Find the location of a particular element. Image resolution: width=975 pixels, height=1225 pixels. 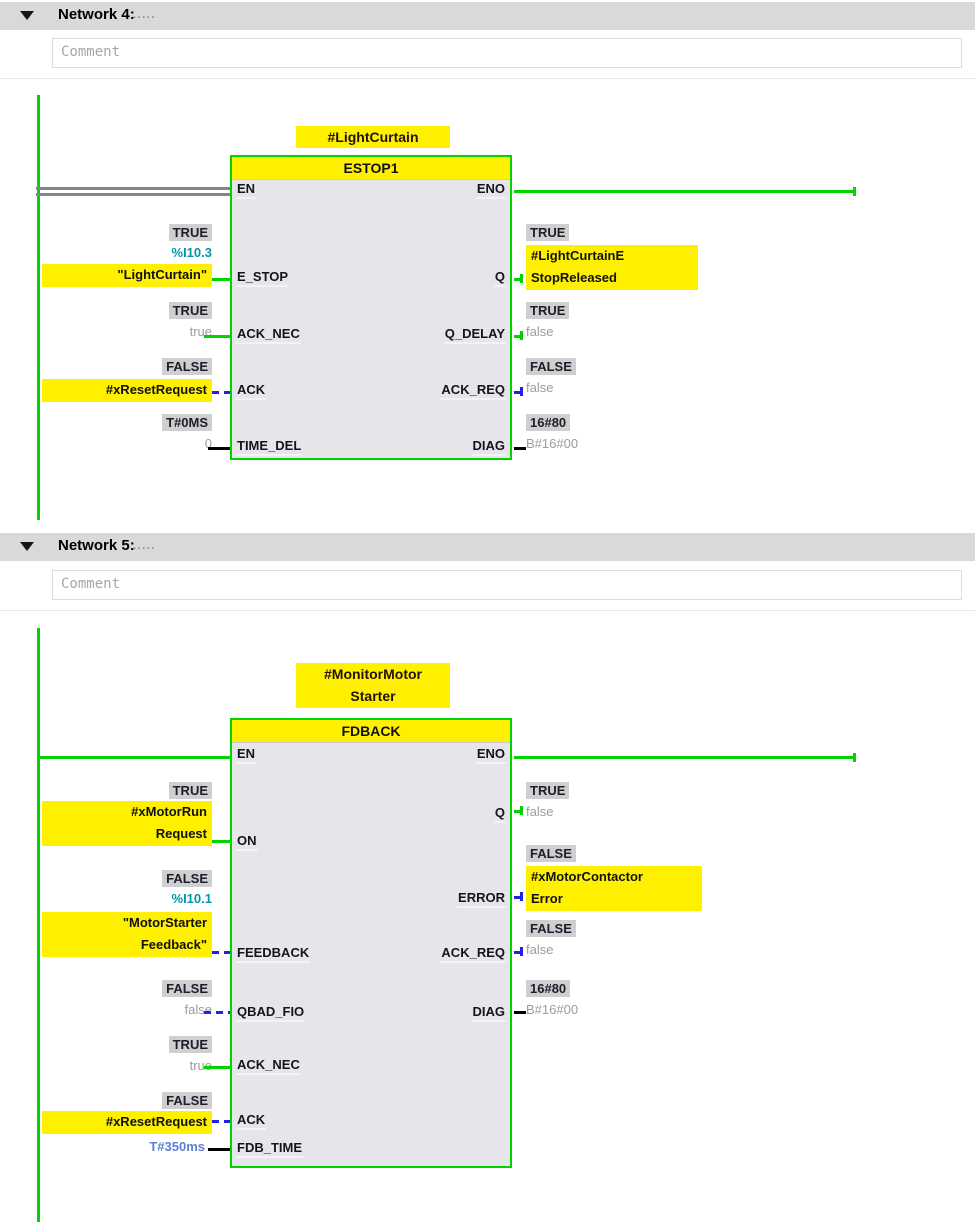

wire-ack-nec is located at coordinates (217, 1067).